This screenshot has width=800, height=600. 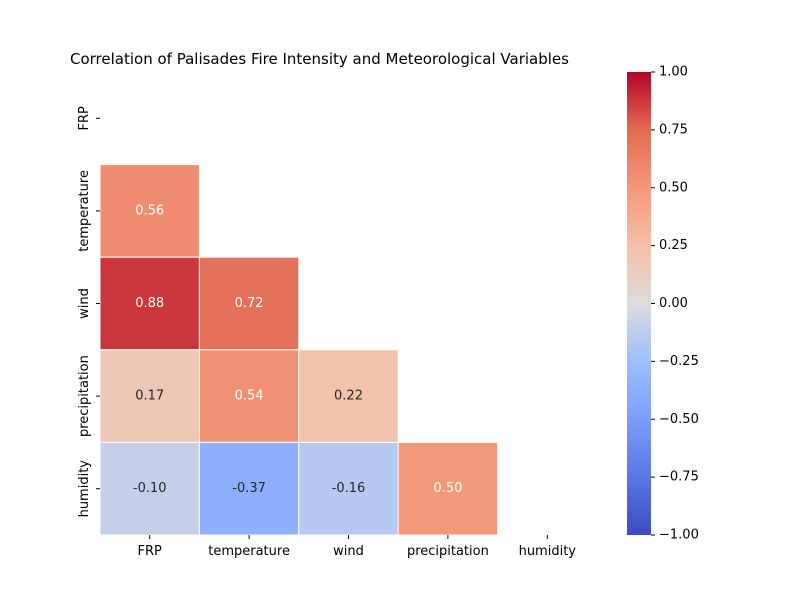 I want to click on cell-value-label: 0.72, so click(x=249, y=303).